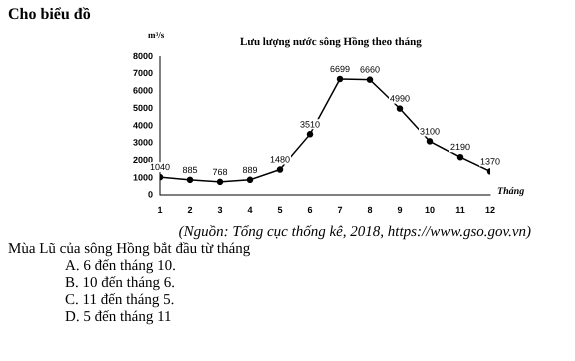  I want to click on x-tick-label: 4, so click(250, 210).